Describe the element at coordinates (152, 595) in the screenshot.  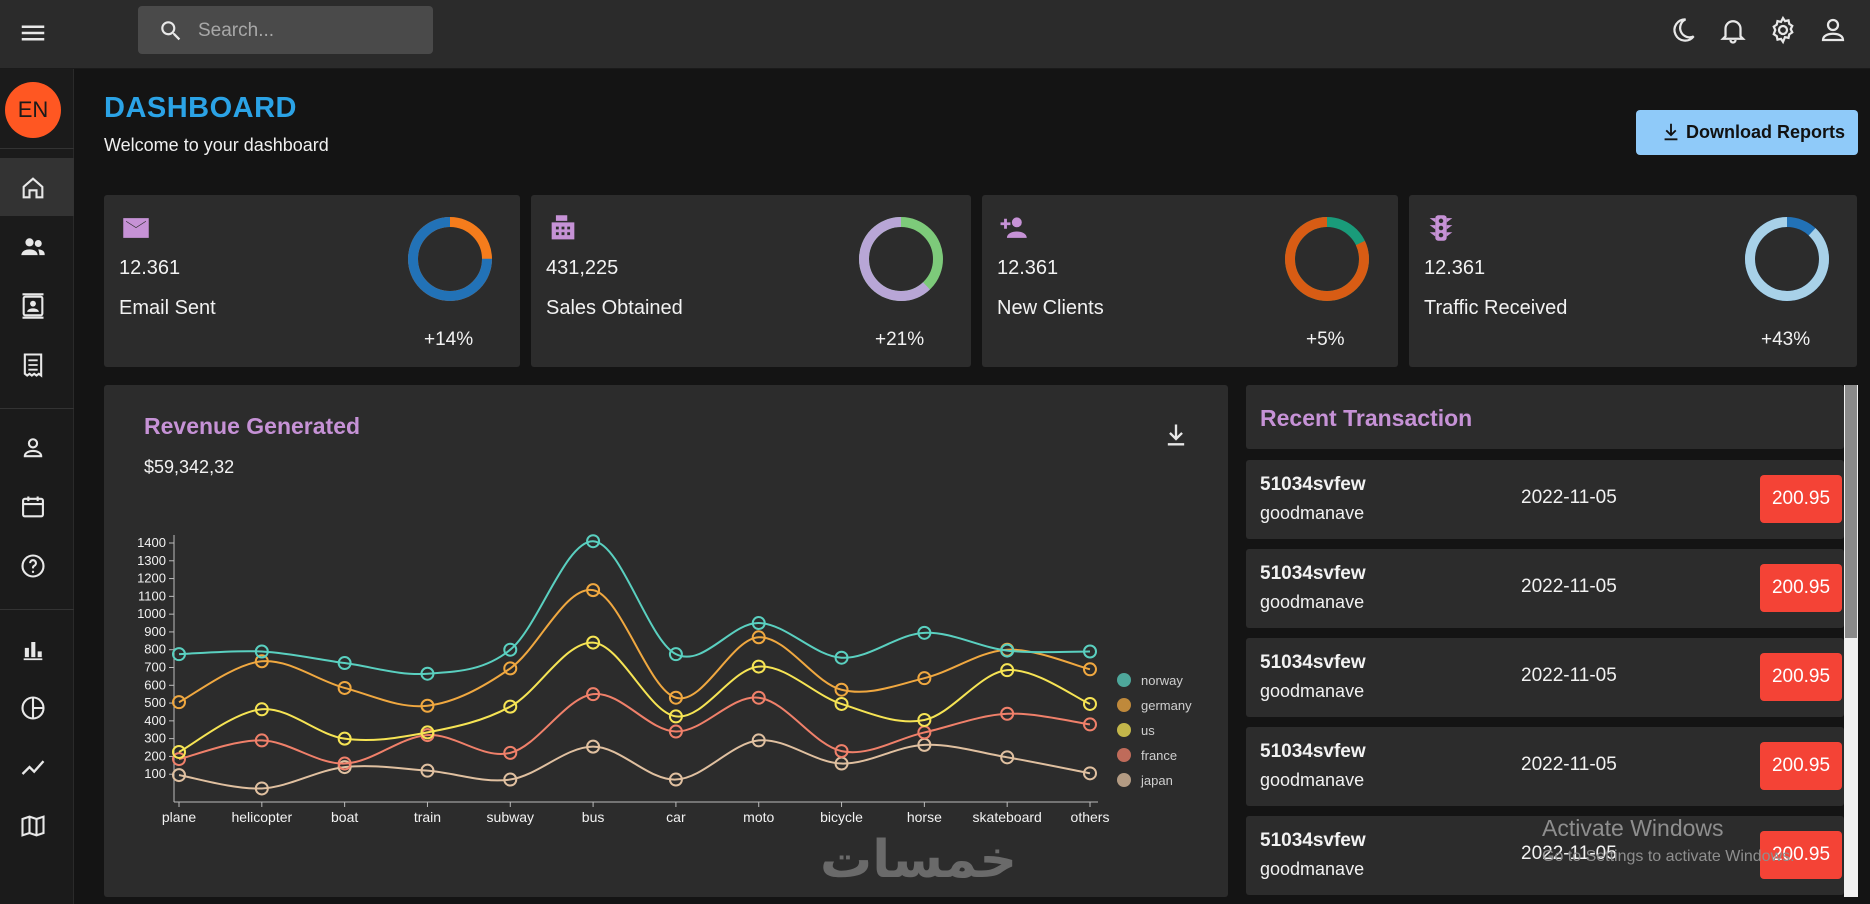
I see `y-tick-label: 1100` at that location.